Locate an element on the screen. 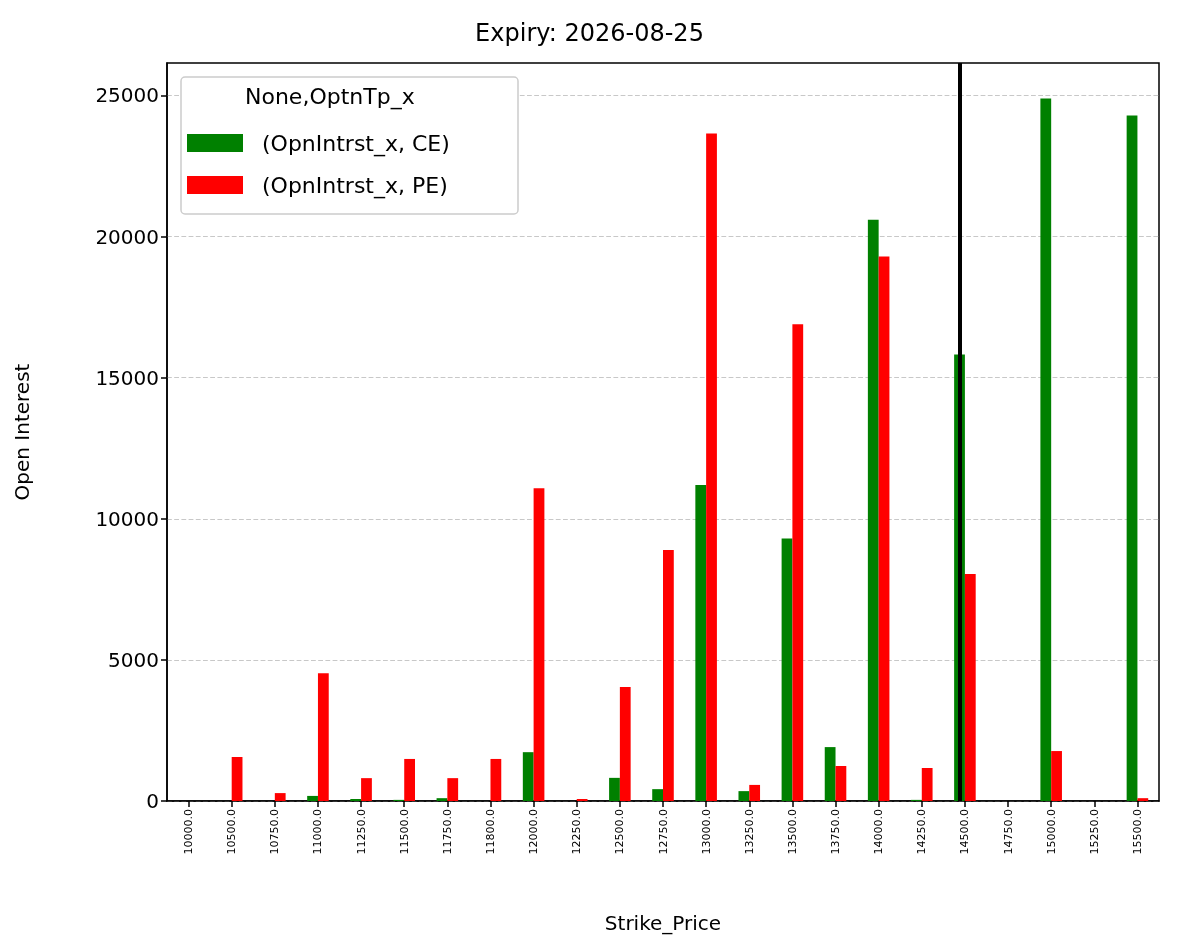  x-tick-label: 11500.0 is located at coordinates (404, 832).